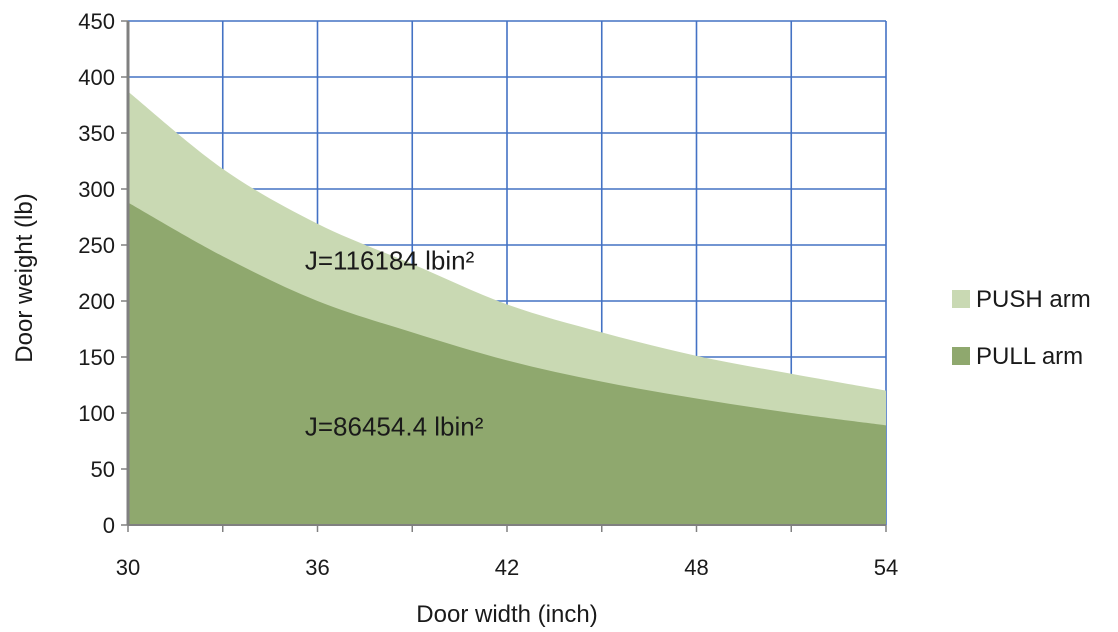 The width and height of the screenshot is (1118, 632). I want to click on y-tick-label: 400, so click(96, 77).